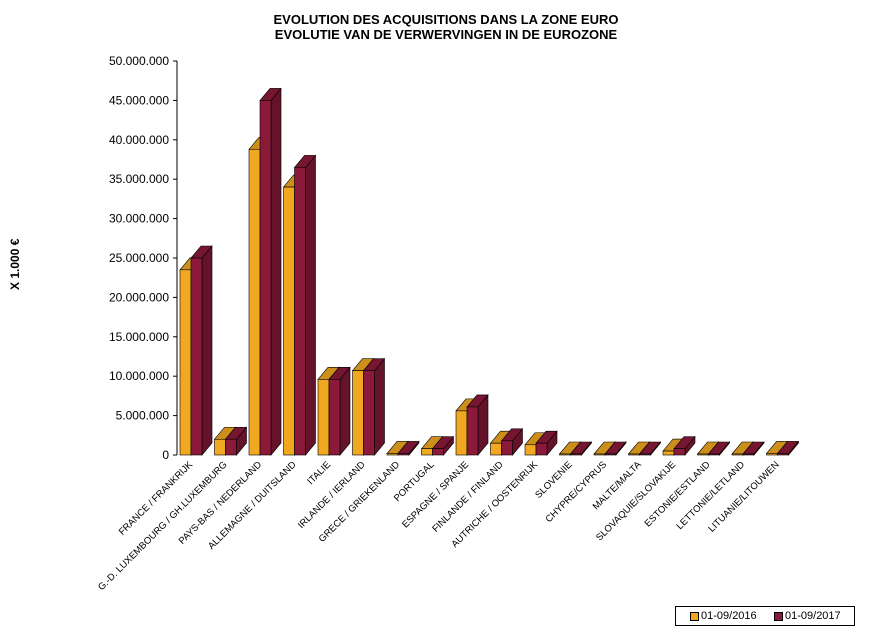 Image resolution: width=872 pixels, height=630 pixels. What do you see at coordinates (163, 526) in the screenshot?
I see `x-tick-label: G.-D. LUXEMBOURG / GH.LUXEMBURG` at bounding box center [163, 526].